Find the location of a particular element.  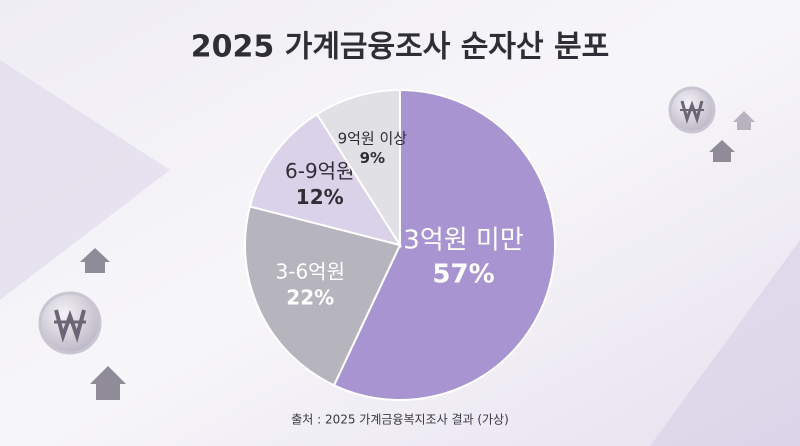

value-label: 22% is located at coordinates (310, 298).